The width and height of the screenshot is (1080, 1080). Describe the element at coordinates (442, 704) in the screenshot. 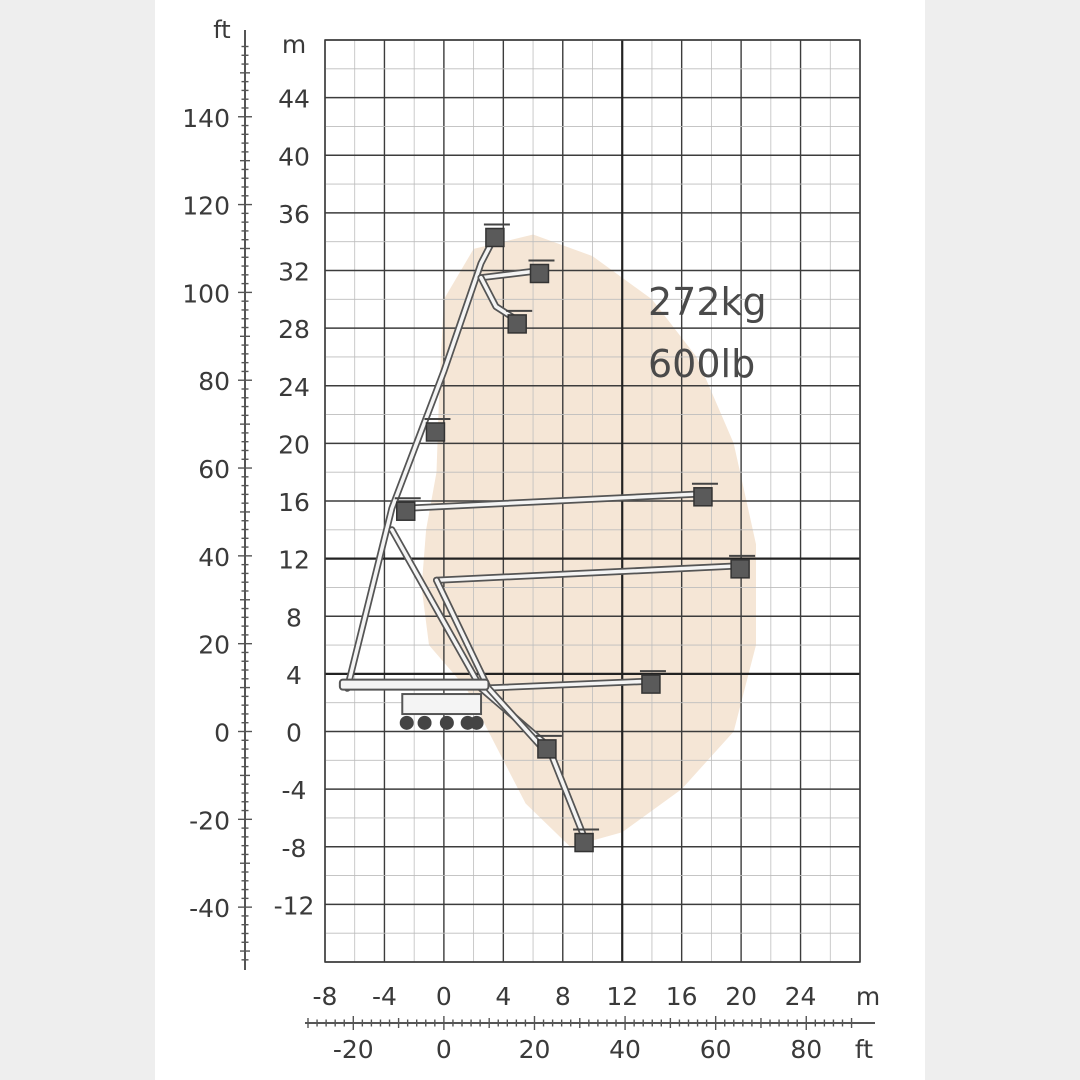

I see `machine-chassis` at that location.